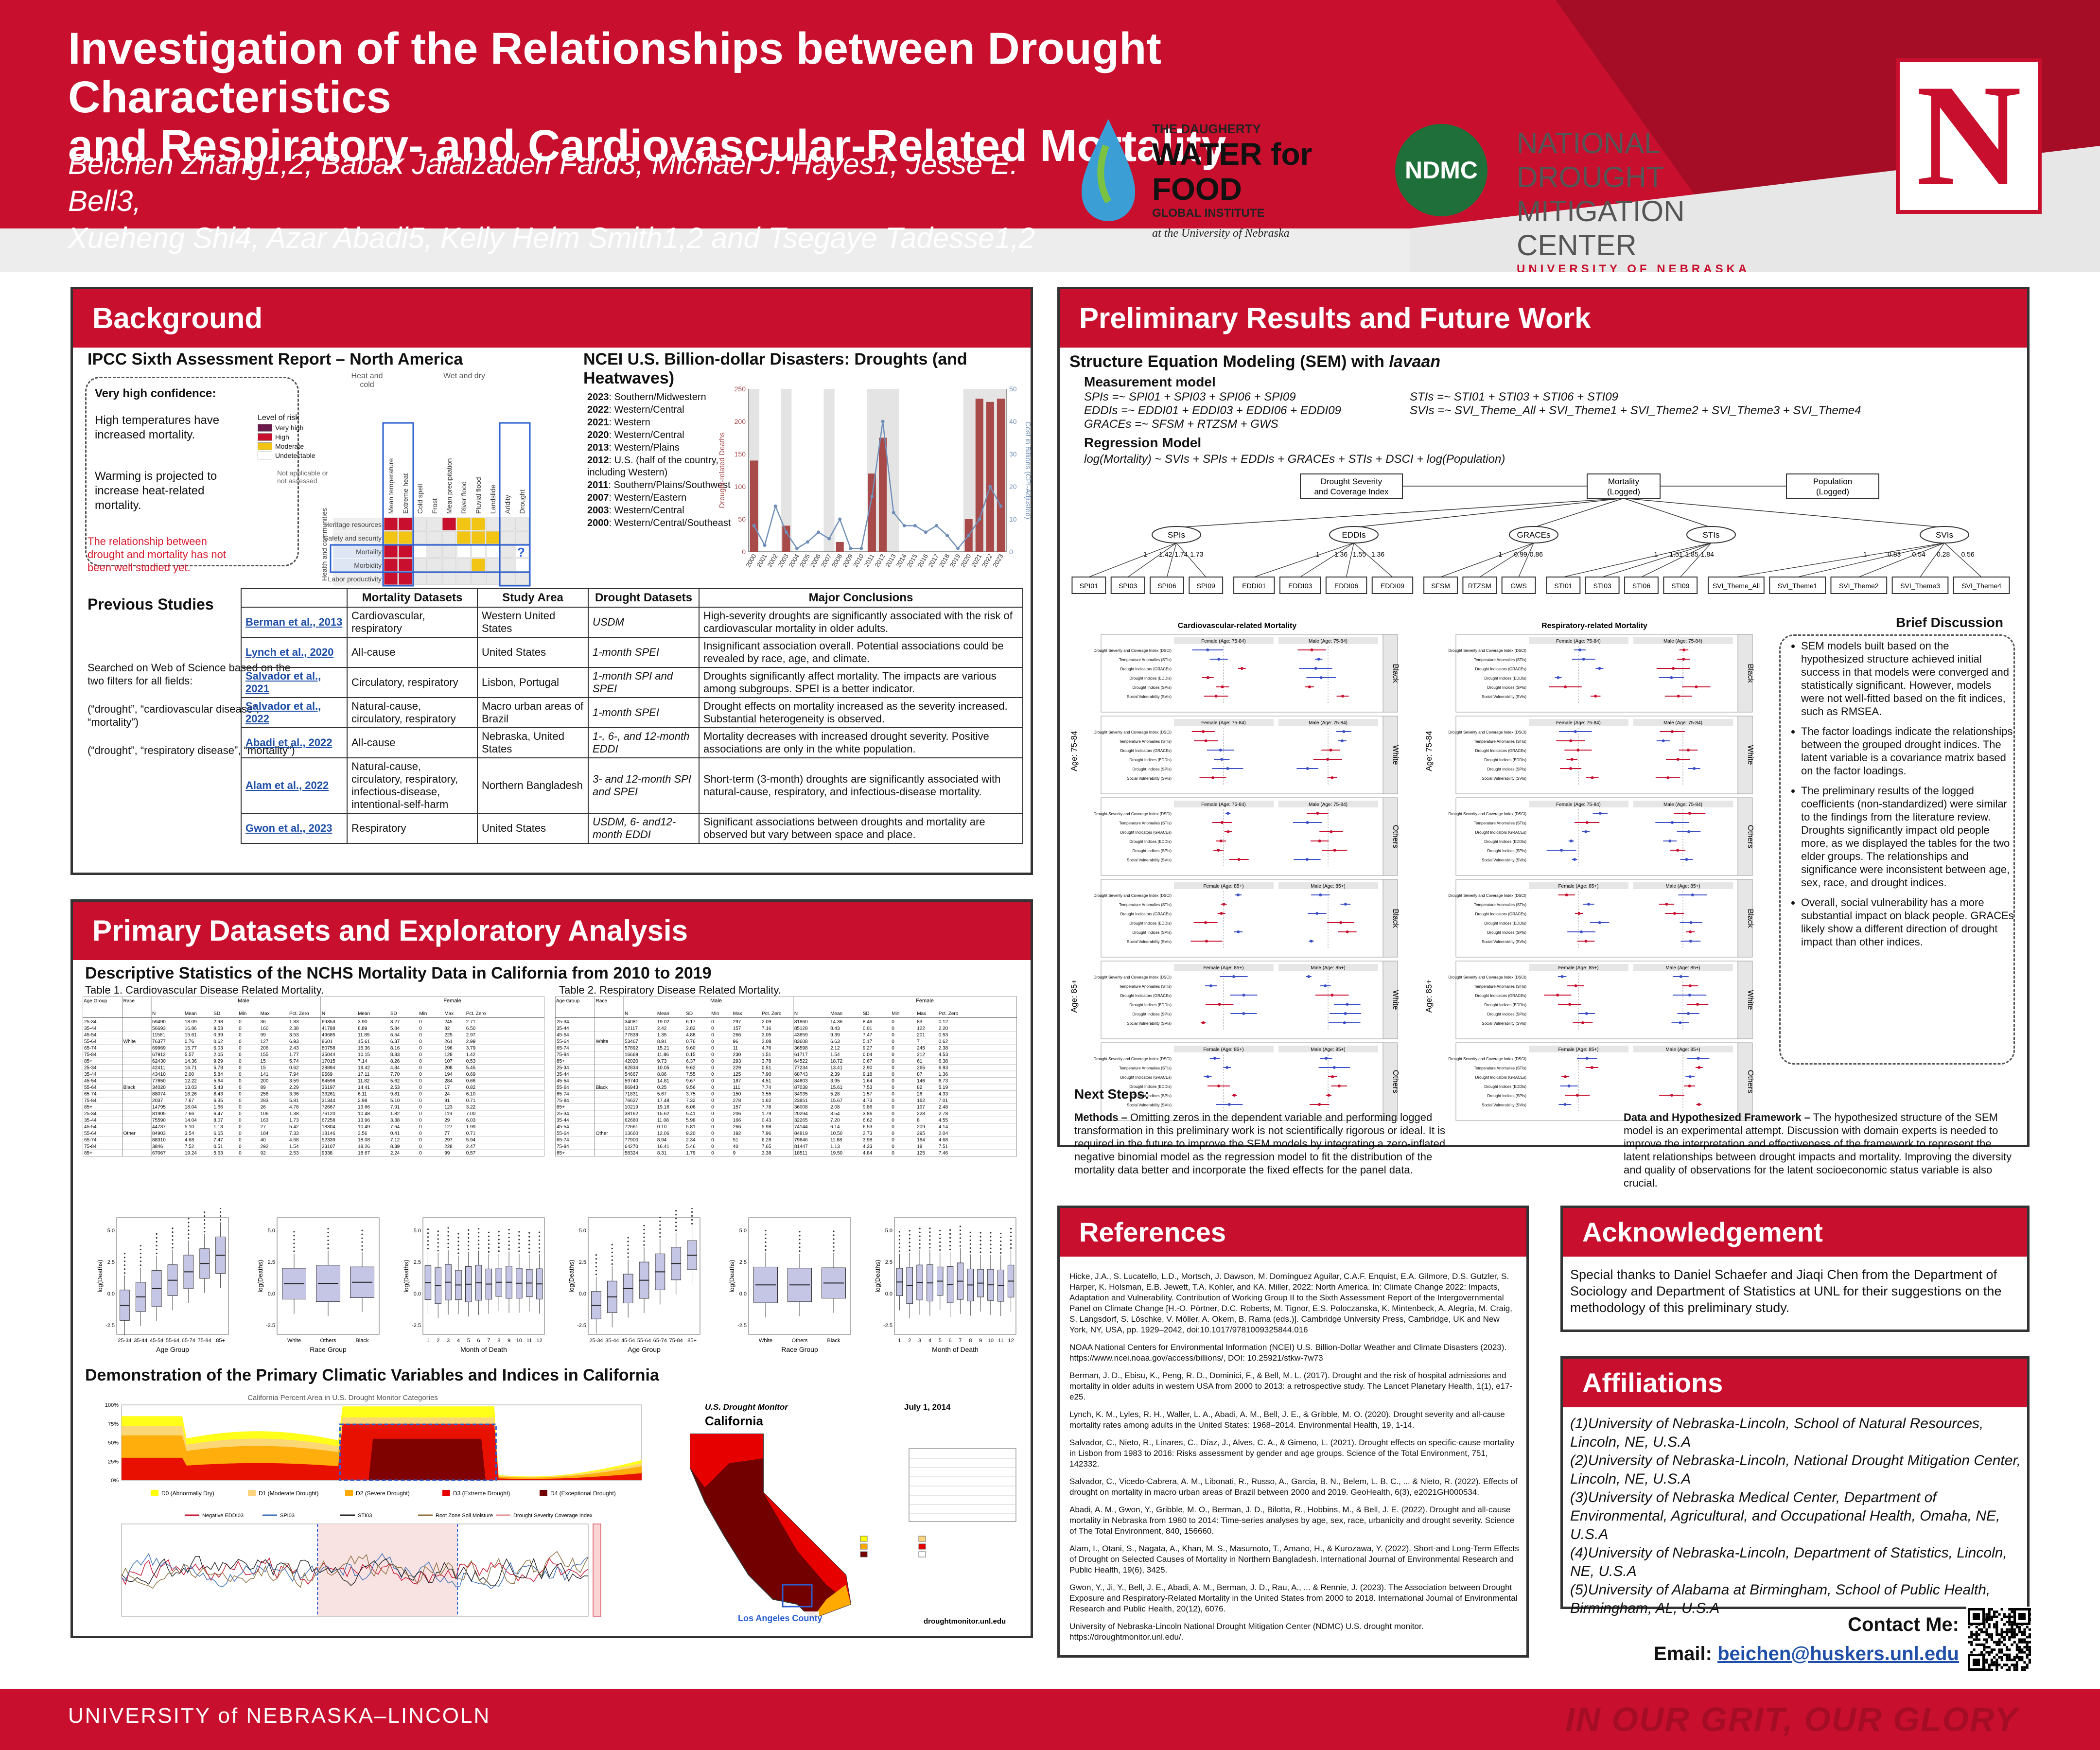  Describe the element at coordinates (283, 682) in the screenshot. I see `study-ref-link: Salvador et al., 2021` at that location.